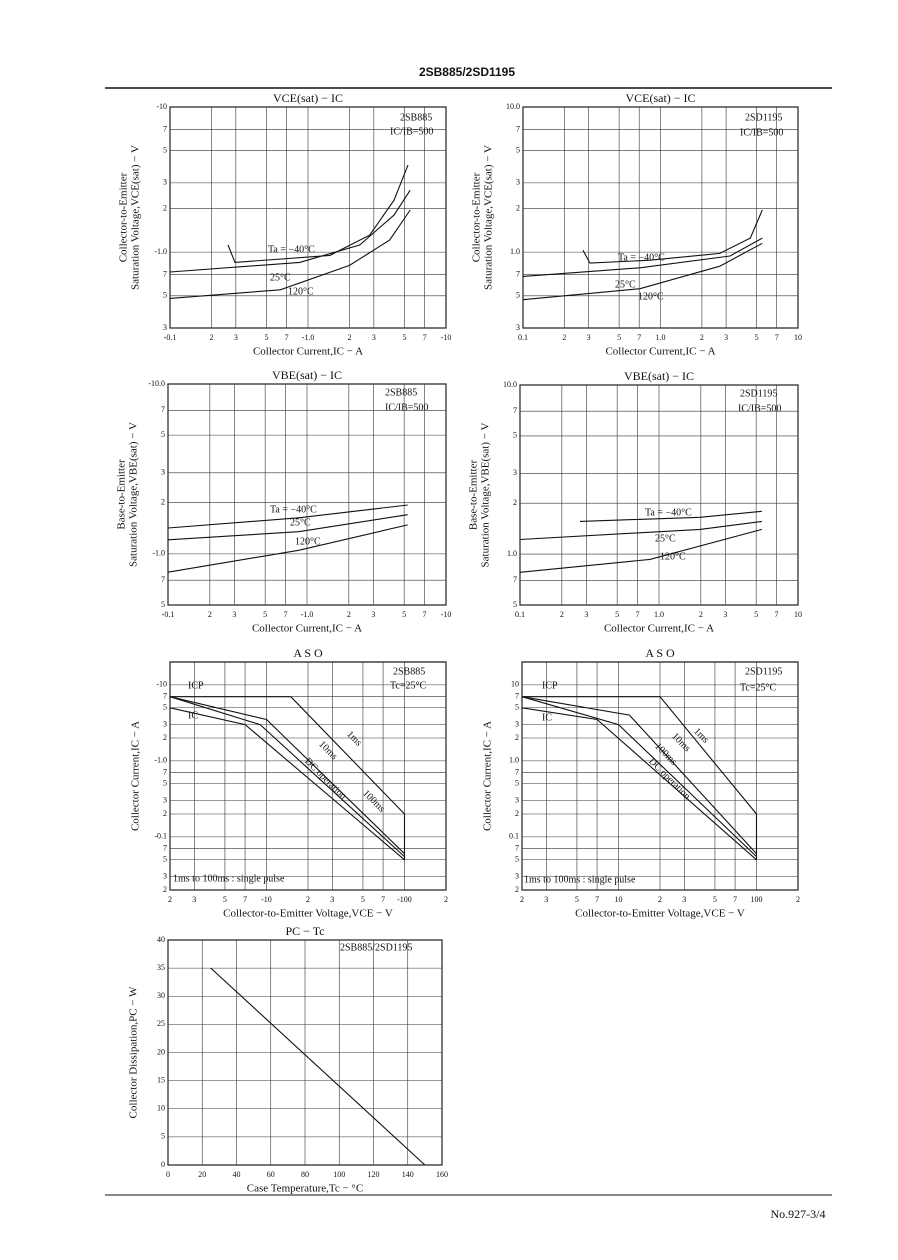 The width and height of the screenshot is (898, 1260). What do you see at coordinates (305, 1174) in the screenshot?
I see `x-tick-label: 80` at bounding box center [305, 1174].